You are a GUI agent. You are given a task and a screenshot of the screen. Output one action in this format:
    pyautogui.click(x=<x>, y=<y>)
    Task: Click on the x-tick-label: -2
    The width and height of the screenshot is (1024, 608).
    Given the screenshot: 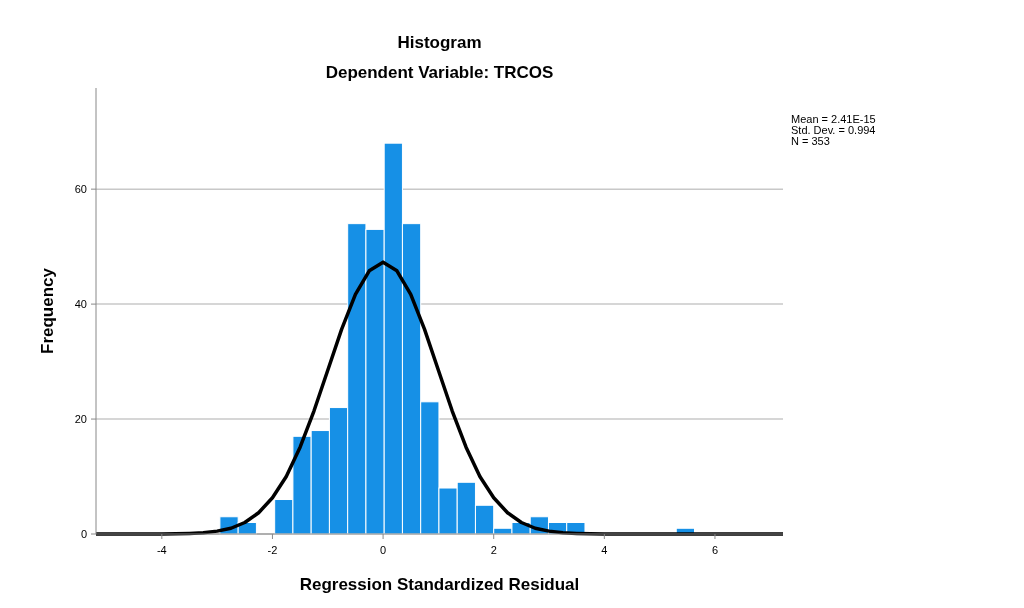 What is the action you would take?
    pyautogui.click(x=272, y=550)
    